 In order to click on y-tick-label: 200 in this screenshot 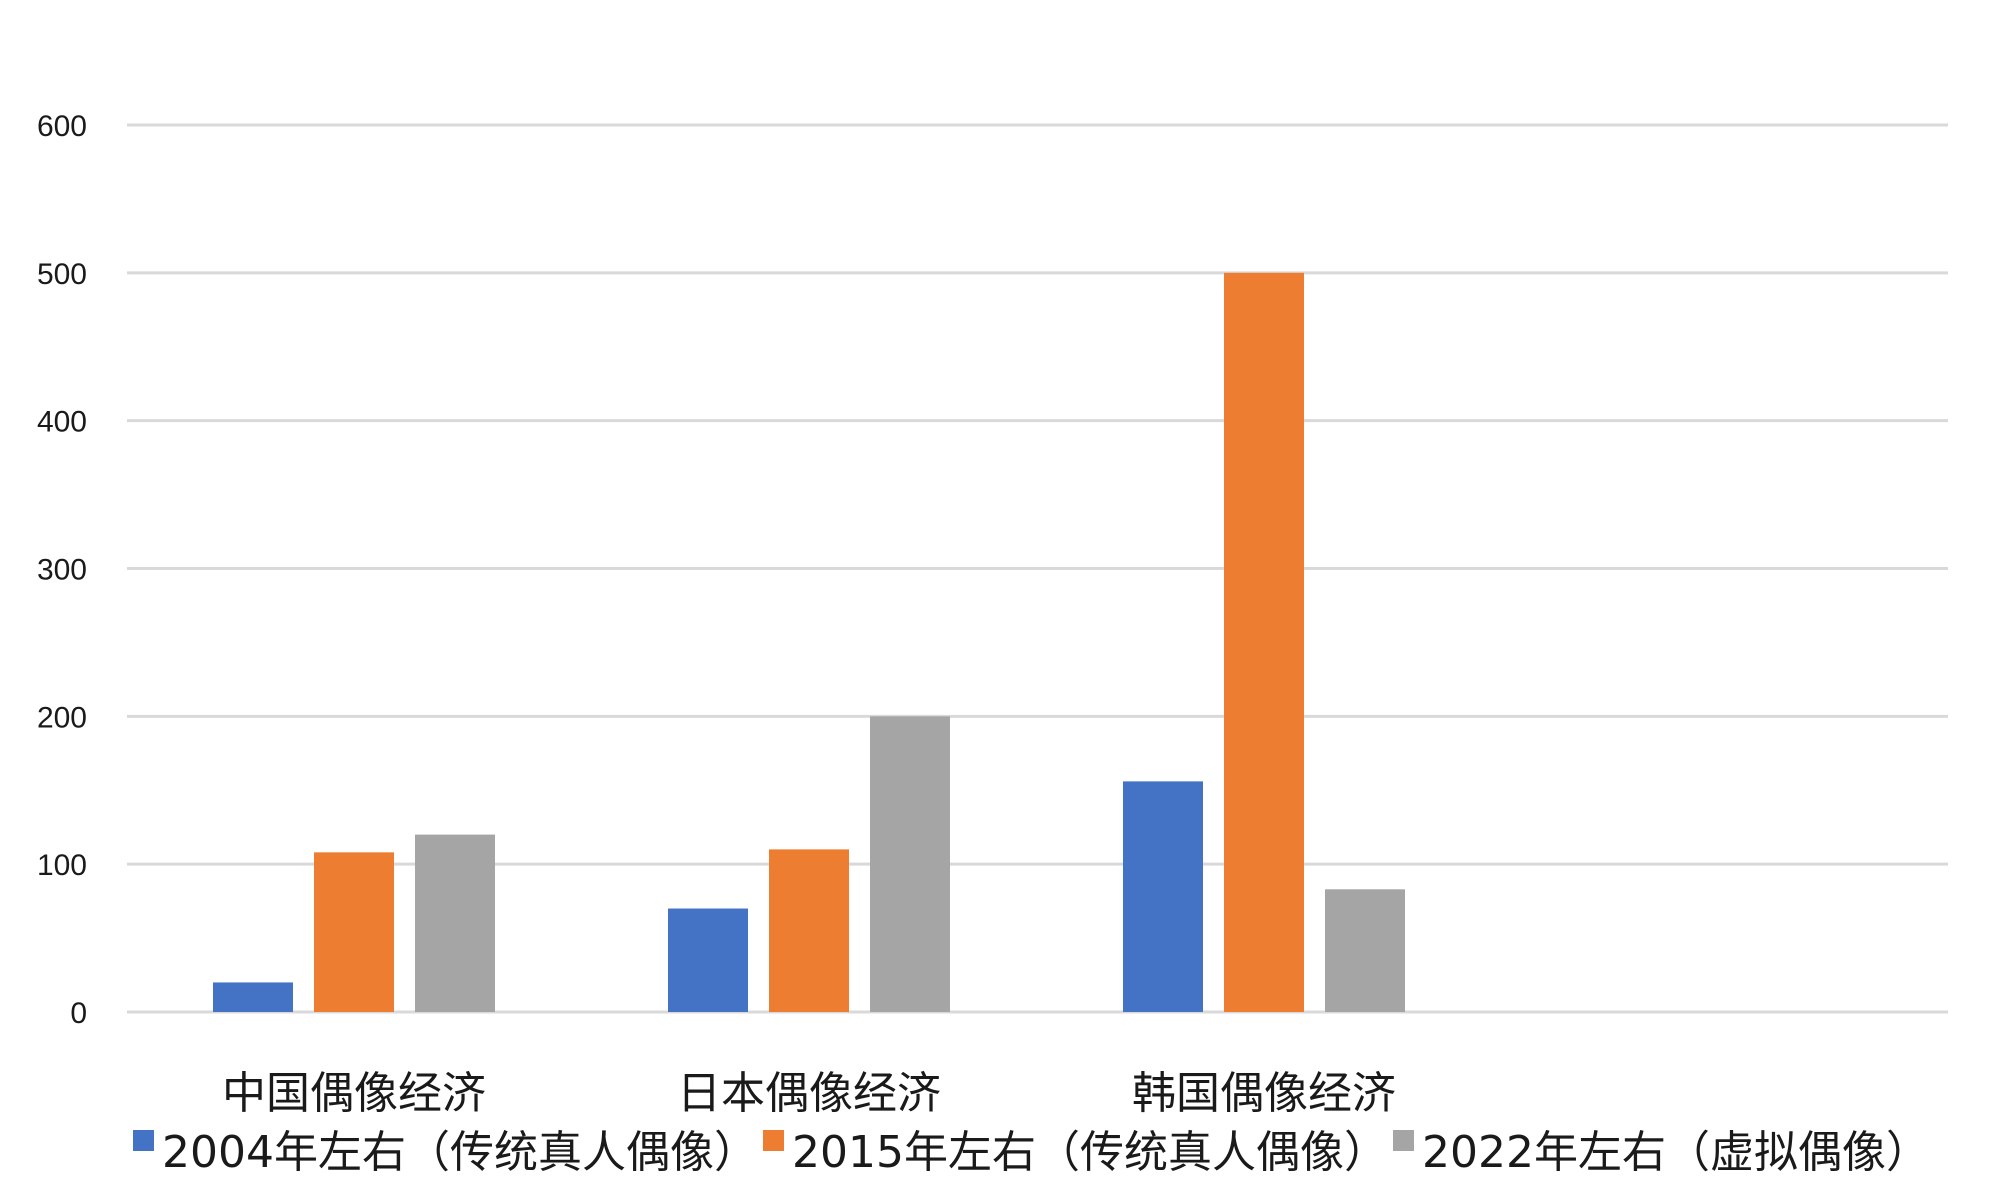, I will do `click(62, 717)`.